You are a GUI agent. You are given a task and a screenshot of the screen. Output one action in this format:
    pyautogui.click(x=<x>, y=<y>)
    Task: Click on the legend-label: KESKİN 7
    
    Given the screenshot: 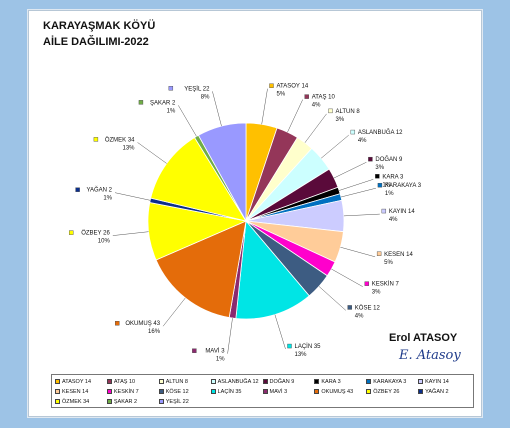 What is the action you would take?
    pyautogui.click(x=126, y=391)
    